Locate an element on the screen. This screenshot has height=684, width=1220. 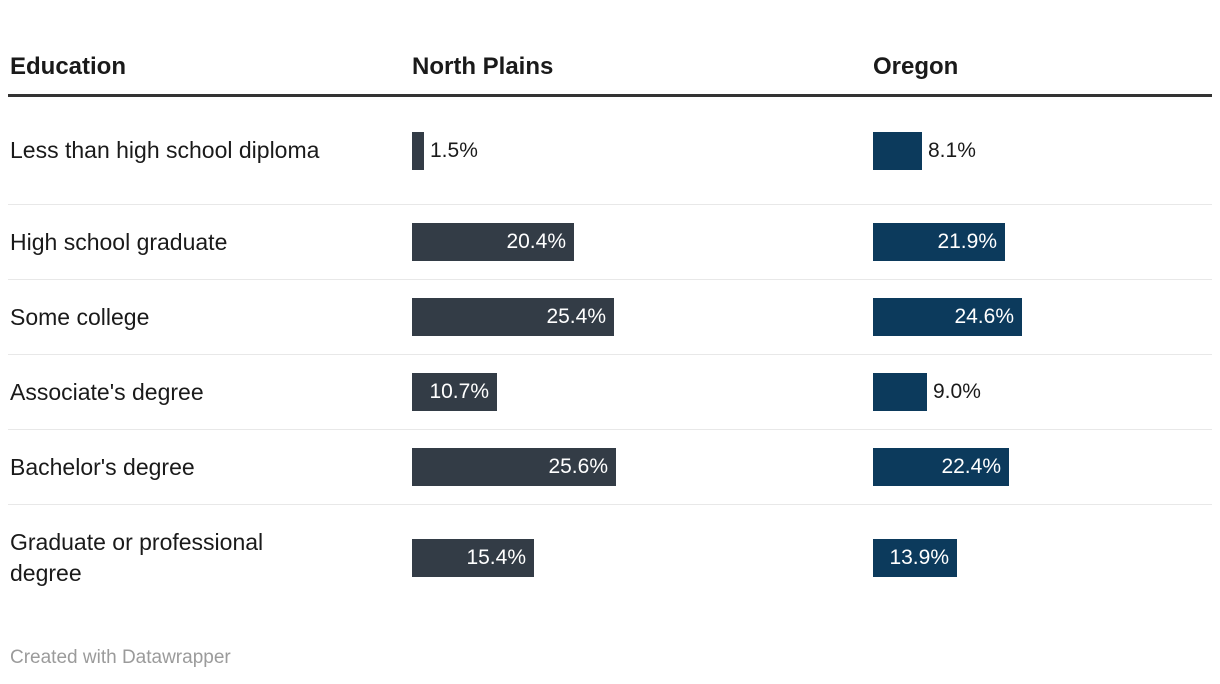
bar-value-label: 8.1% is located at coordinates (952, 150).